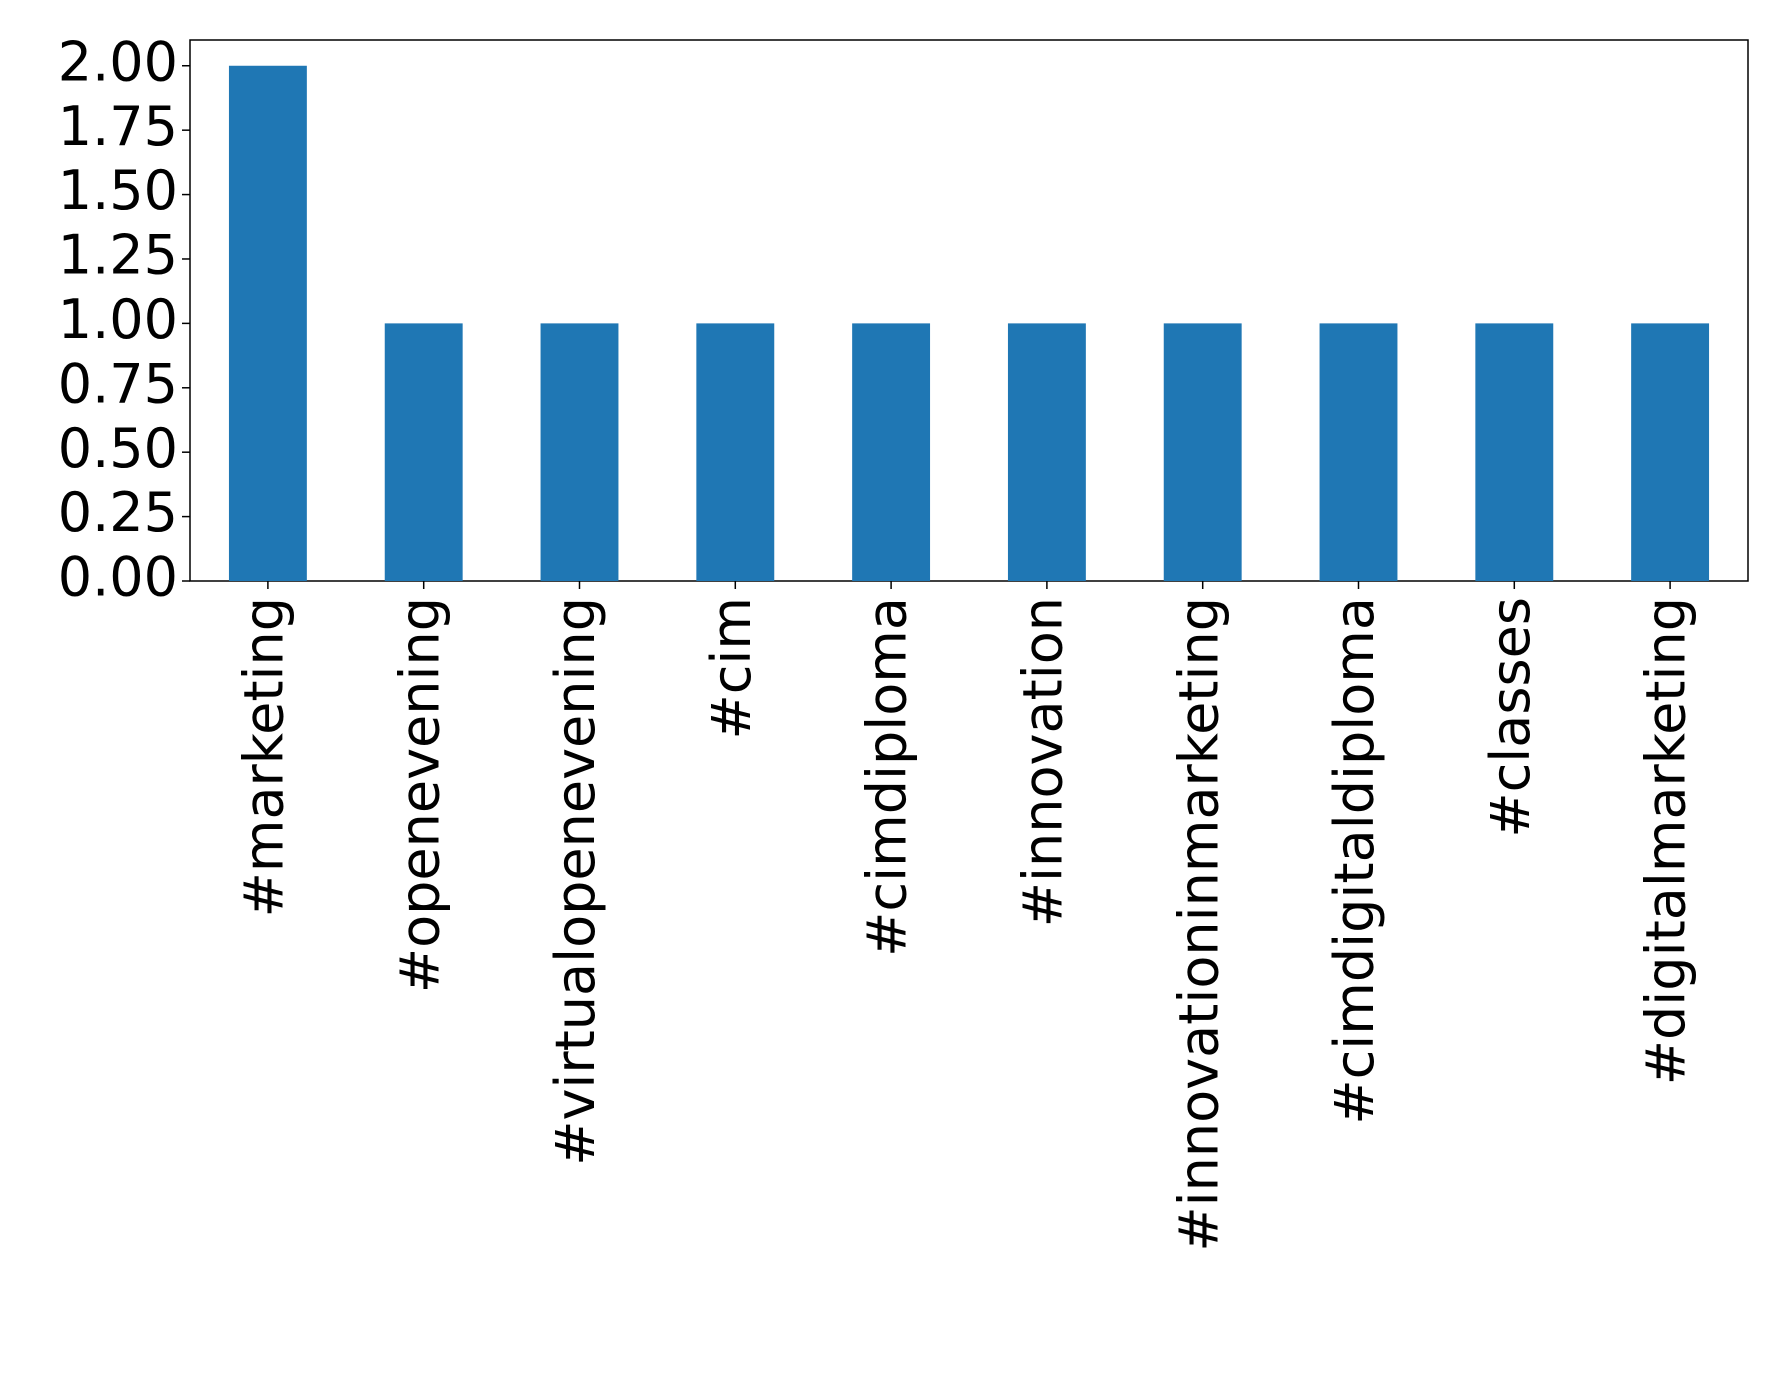 This screenshot has width=1778, height=1389. Describe the element at coordinates (1510, 717) in the screenshot. I see `x-tick-label: #classes` at that location.